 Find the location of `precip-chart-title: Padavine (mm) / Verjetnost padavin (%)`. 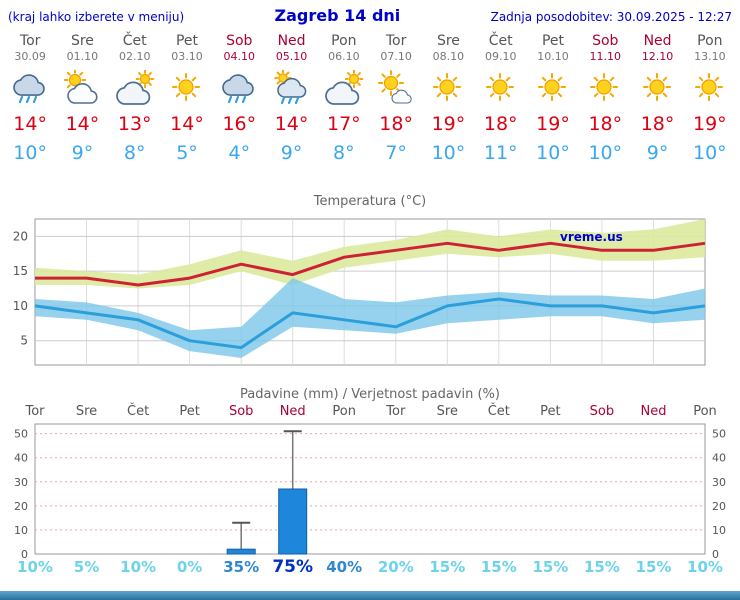

precip-chart-title: Padavine (mm) / Verjetnost padavin (%) is located at coordinates (370, 394).